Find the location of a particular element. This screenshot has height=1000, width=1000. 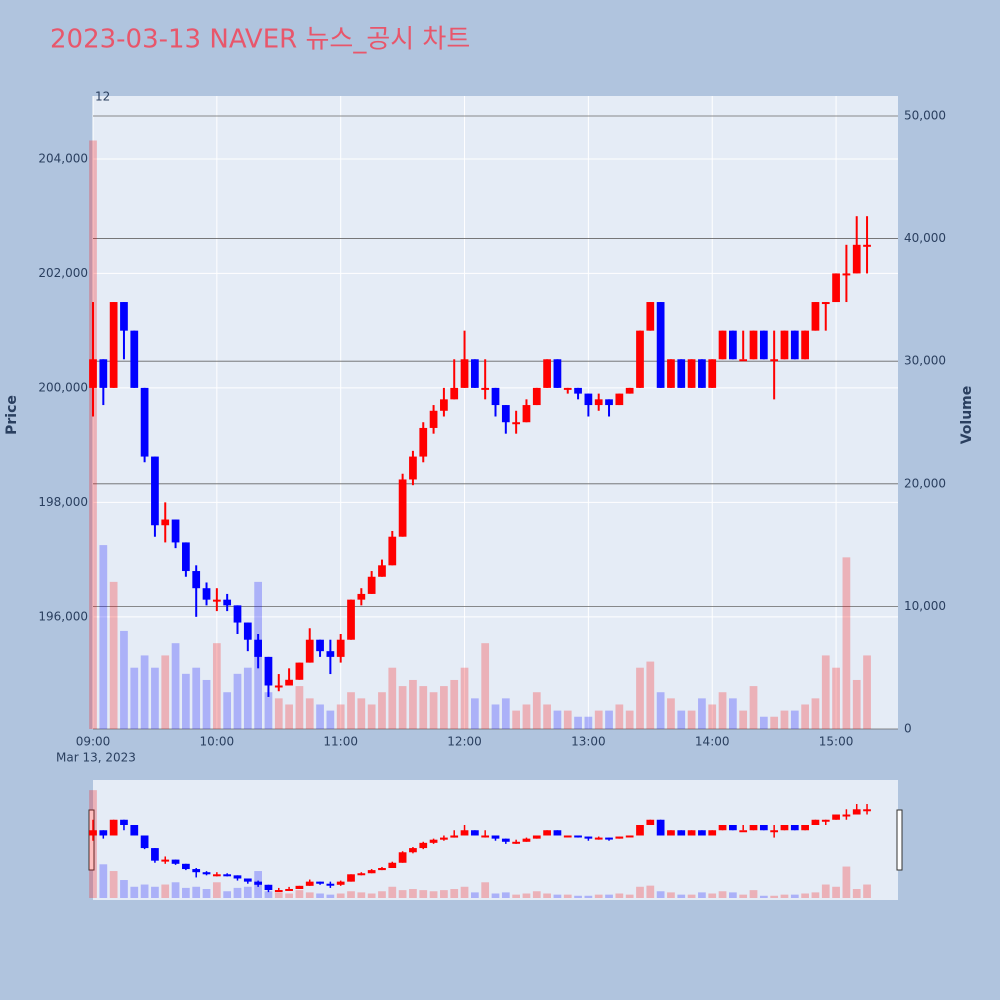

y-tick-label: 196,000 is located at coordinates (63, 616).